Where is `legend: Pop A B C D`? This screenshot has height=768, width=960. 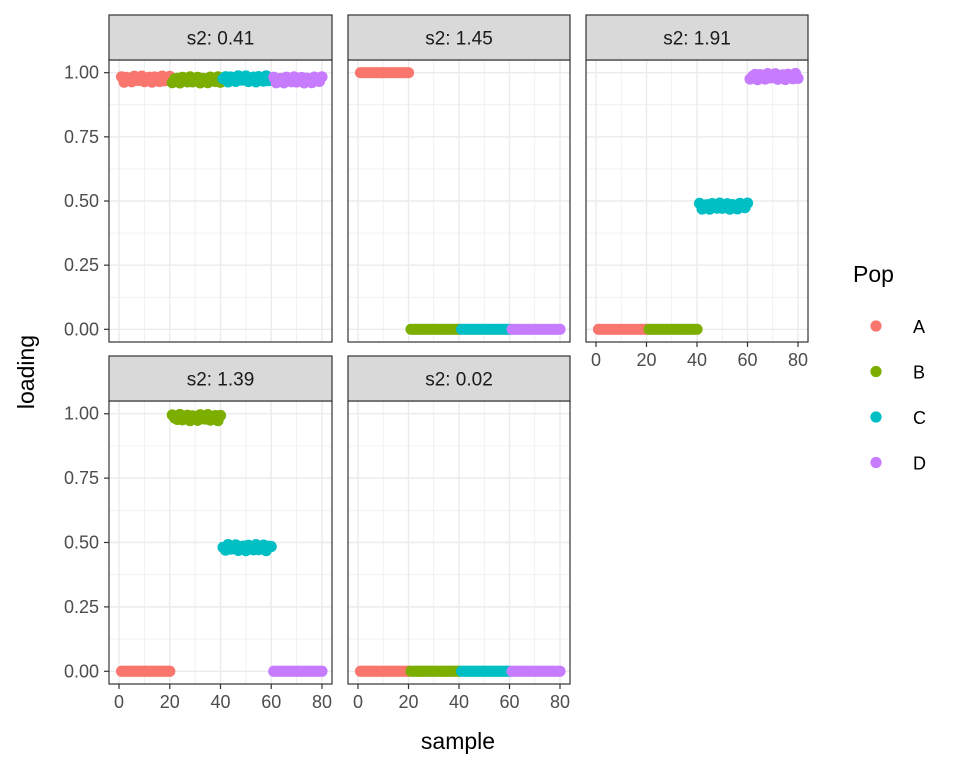 legend: Pop A B C D is located at coordinates (889, 367).